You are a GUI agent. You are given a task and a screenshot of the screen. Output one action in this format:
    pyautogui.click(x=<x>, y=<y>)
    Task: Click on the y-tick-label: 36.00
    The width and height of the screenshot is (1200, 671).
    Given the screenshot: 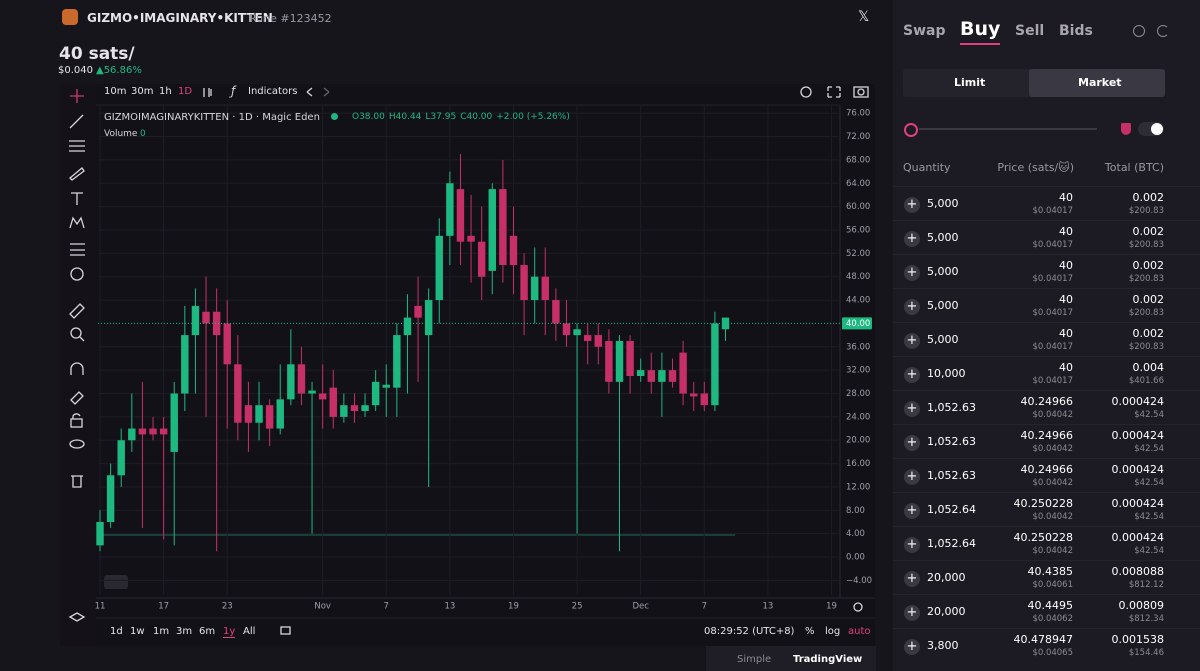 What is the action you would take?
    pyautogui.click(x=858, y=347)
    